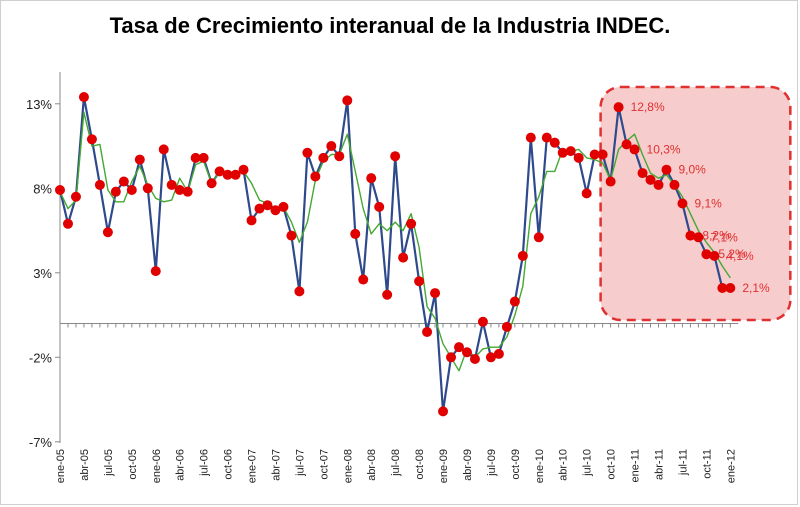 This screenshot has width=800, height=507. I want to click on x-tick-label: ene-11, so click(636, 465).